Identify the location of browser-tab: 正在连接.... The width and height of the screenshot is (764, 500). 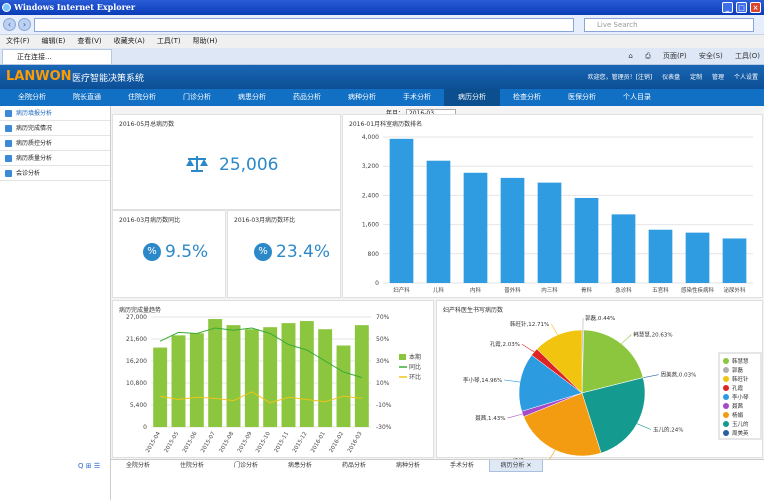
(57, 56).